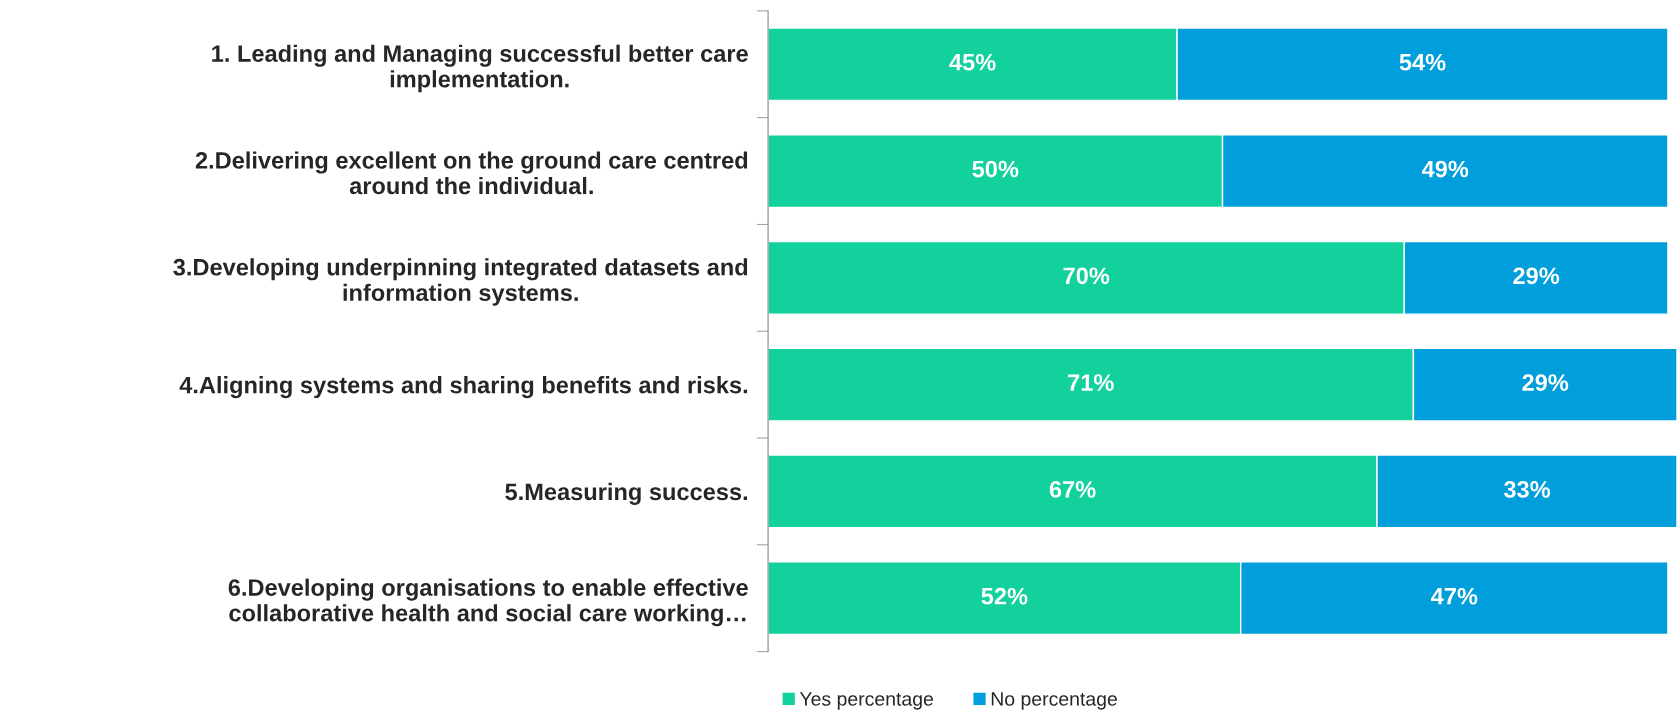  What do you see at coordinates (1422, 62) in the screenshot?
I see `data-label: 54%` at bounding box center [1422, 62].